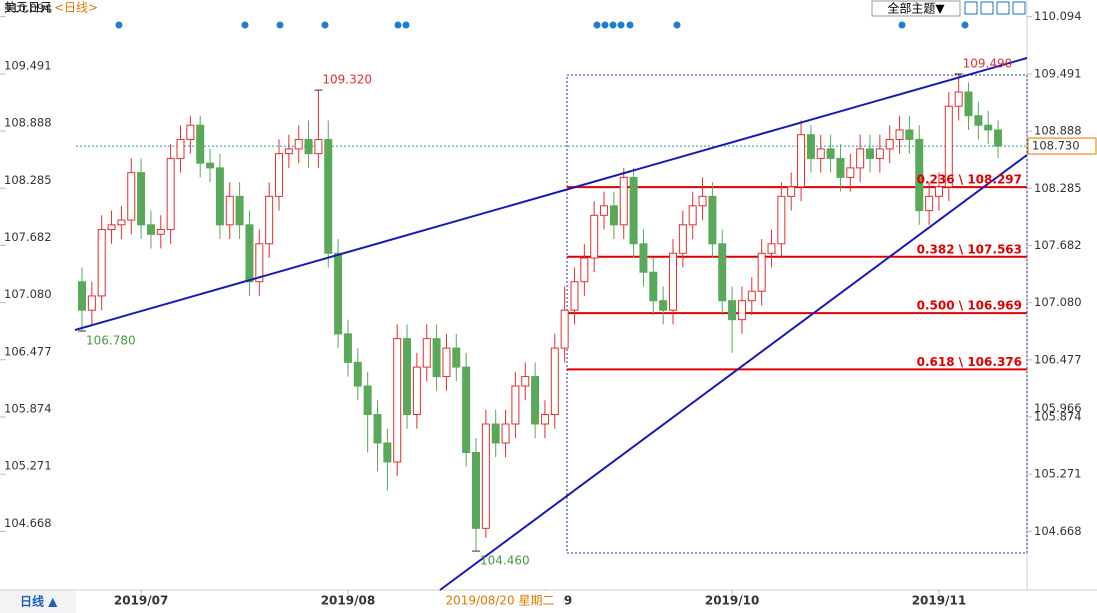 The height and width of the screenshot is (613, 1097). I want to click on chart-title: 美元日元, so click(28, 8).